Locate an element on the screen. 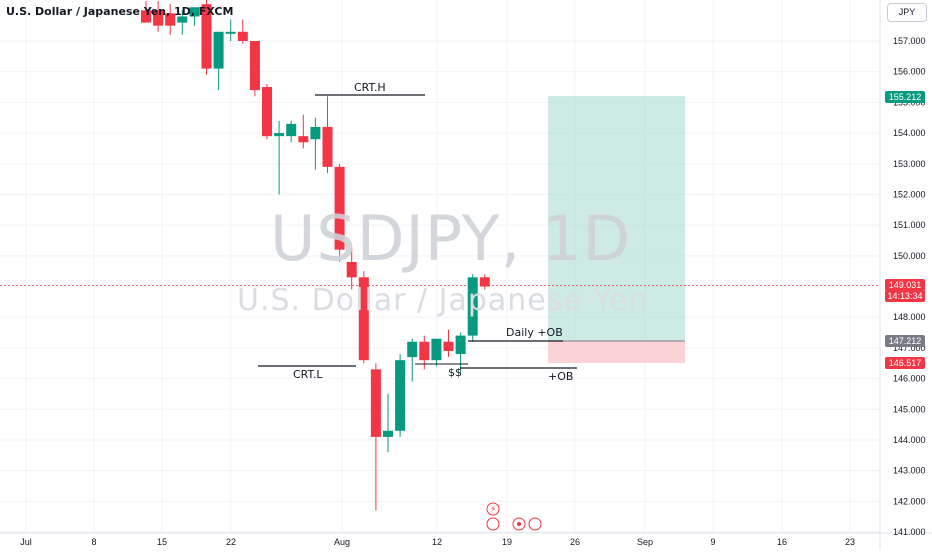  stop-zone is located at coordinates (616, 352).